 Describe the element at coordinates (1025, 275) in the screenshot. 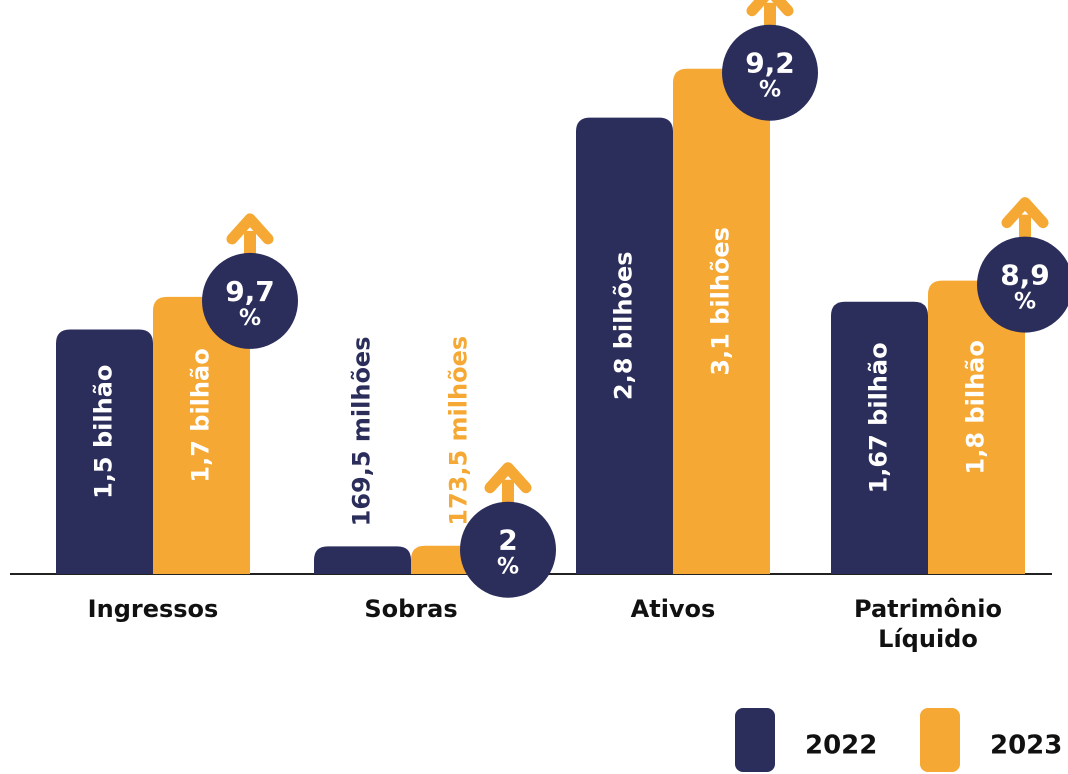

I see `growth-label: 8,9` at that location.